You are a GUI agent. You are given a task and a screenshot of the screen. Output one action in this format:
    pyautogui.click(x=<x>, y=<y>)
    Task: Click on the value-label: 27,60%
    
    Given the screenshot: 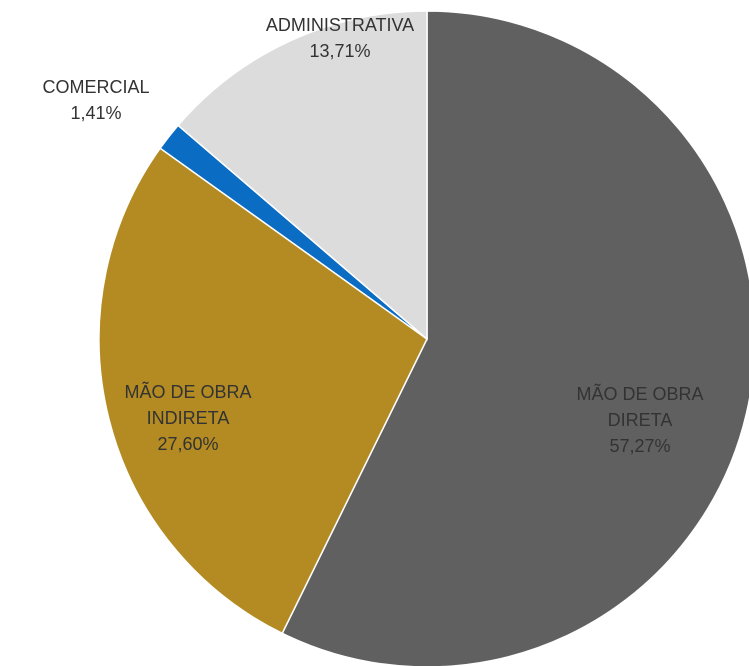 What is the action you would take?
    pyautogui.click(x=188, y=444)
    